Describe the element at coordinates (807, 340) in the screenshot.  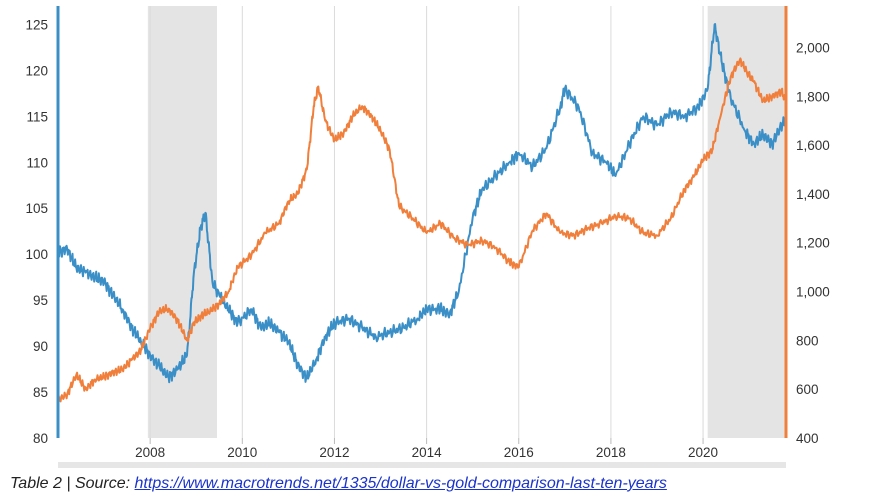
I see `right-tick-label: 800` at that location.